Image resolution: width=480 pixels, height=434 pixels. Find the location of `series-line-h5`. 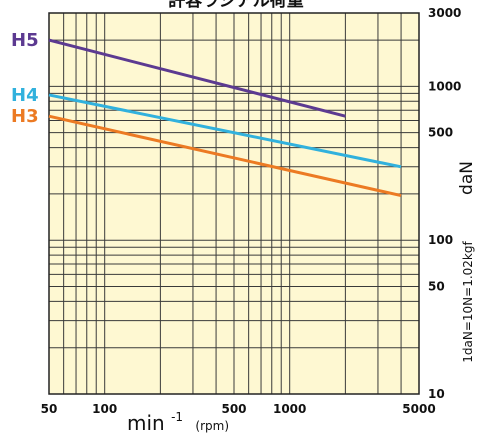

series-line-h5 is located at coordinates (197, 78).